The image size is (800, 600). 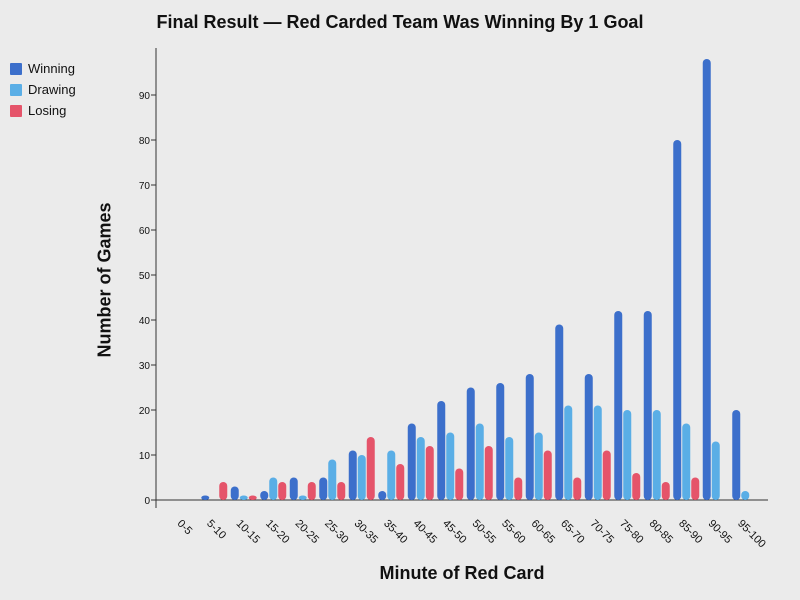 I want to click on legend: Winning Drawing Losing, so click(x=43, y=89).